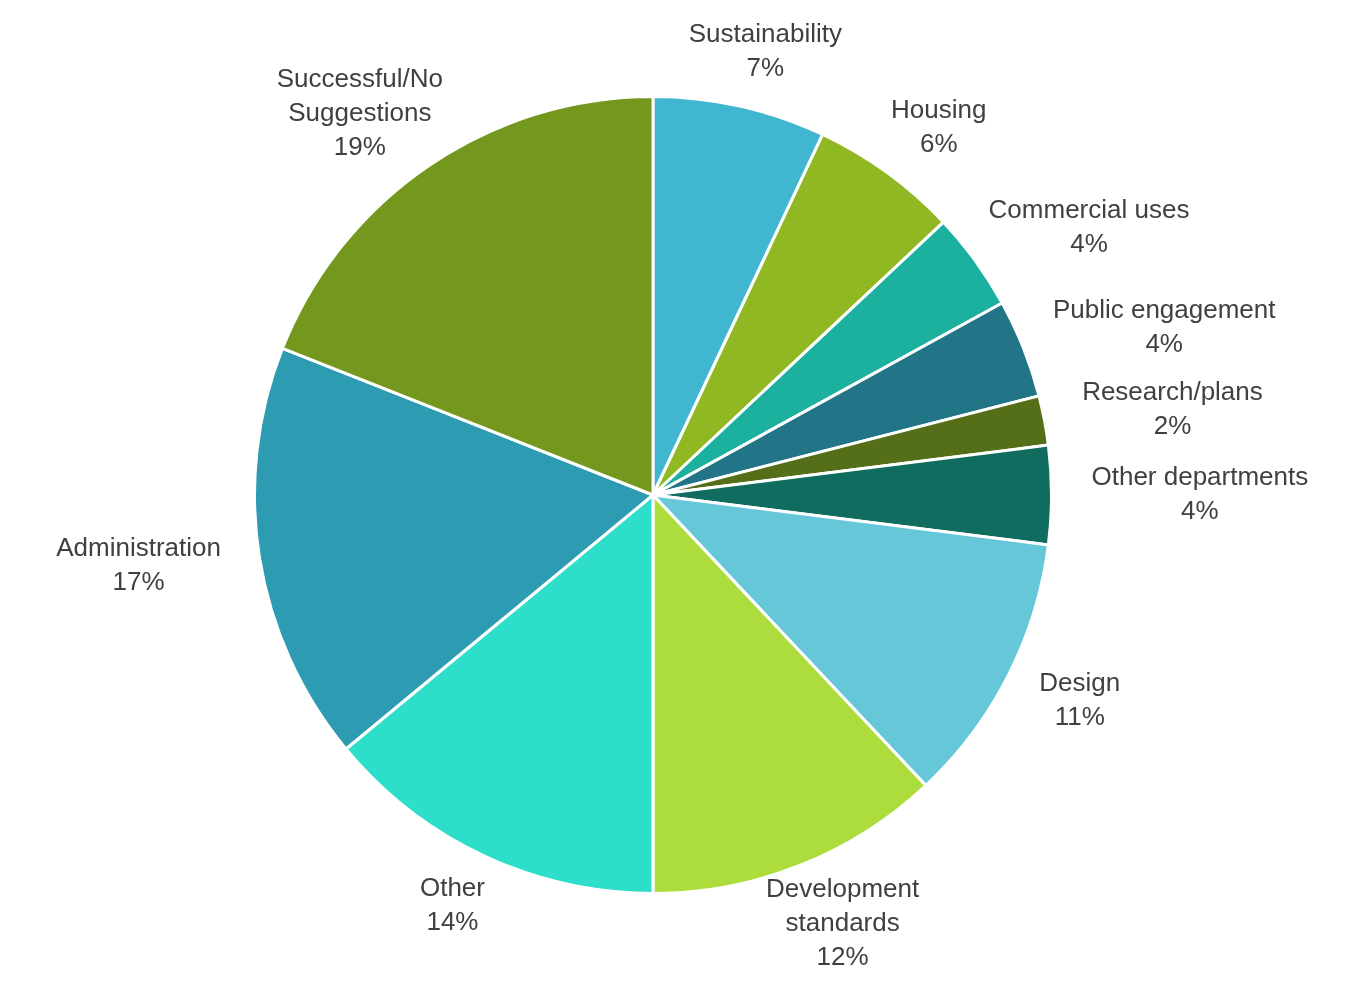 The width and height of the screenshot is (1359, 995). Describe the element at coordinates (938, 143) in the screenshot. I see `data-label: 6%` at that location.